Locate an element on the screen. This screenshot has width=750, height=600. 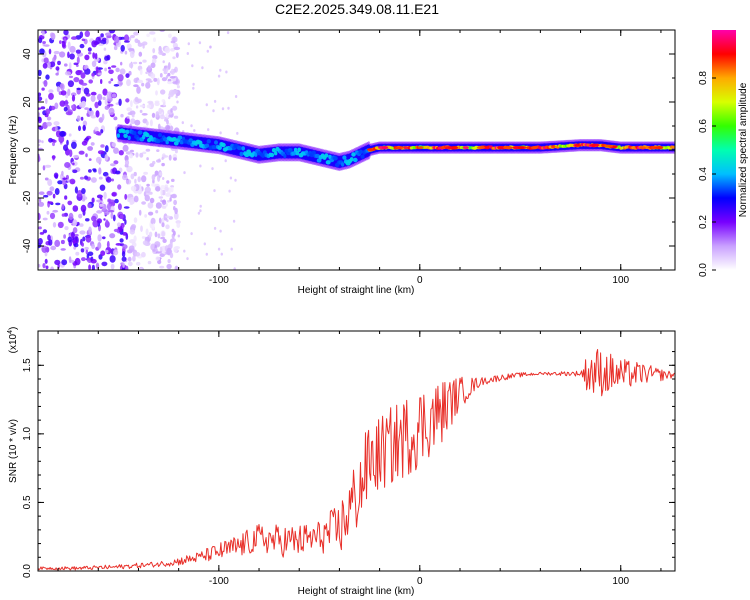
snr-multiplier-base: (x10 is located at coordinates (13, 343).